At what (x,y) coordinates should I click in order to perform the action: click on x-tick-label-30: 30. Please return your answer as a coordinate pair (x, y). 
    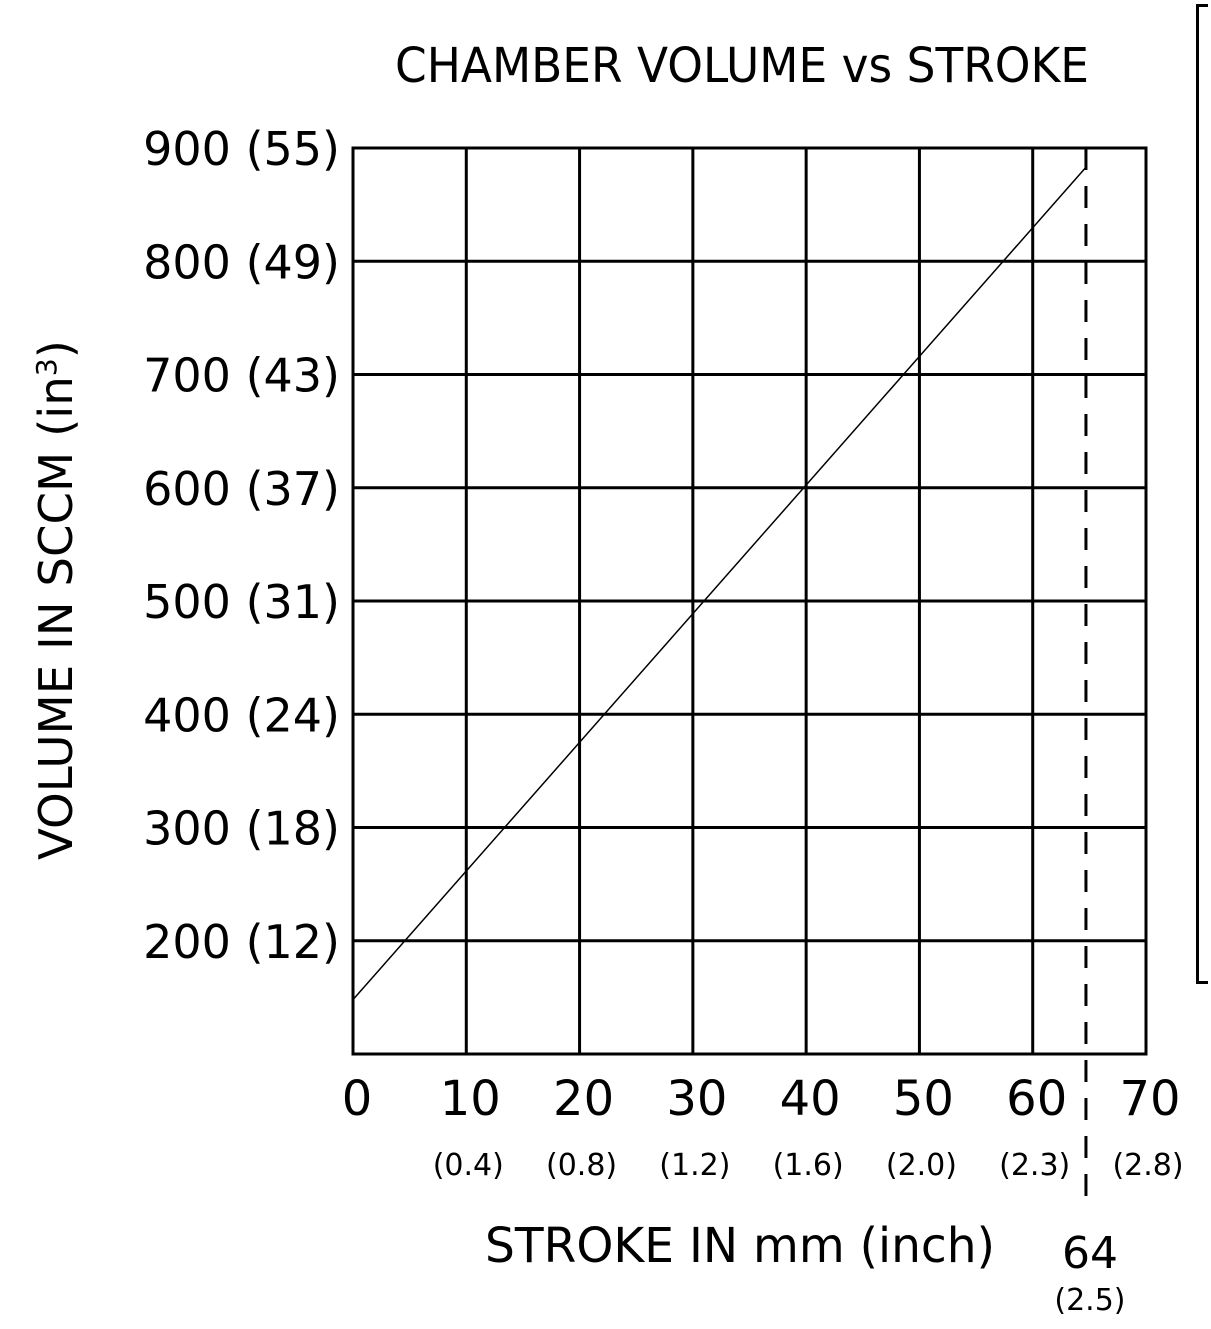
    Looking at the image, I should click on (696, 1099).